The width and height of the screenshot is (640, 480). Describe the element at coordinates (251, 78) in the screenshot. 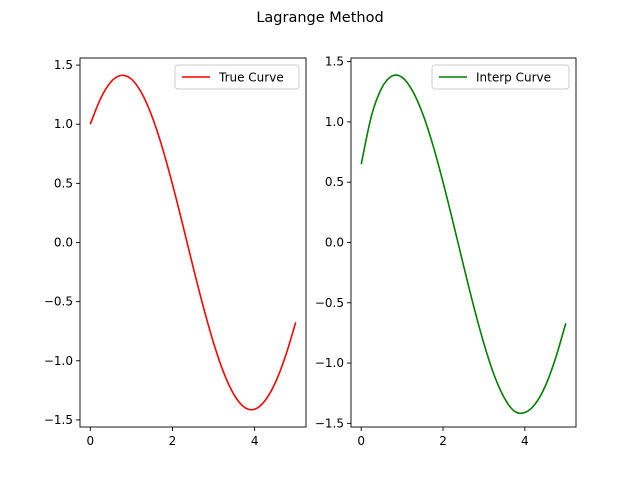

I see `legend-label: True Curve` at that location.